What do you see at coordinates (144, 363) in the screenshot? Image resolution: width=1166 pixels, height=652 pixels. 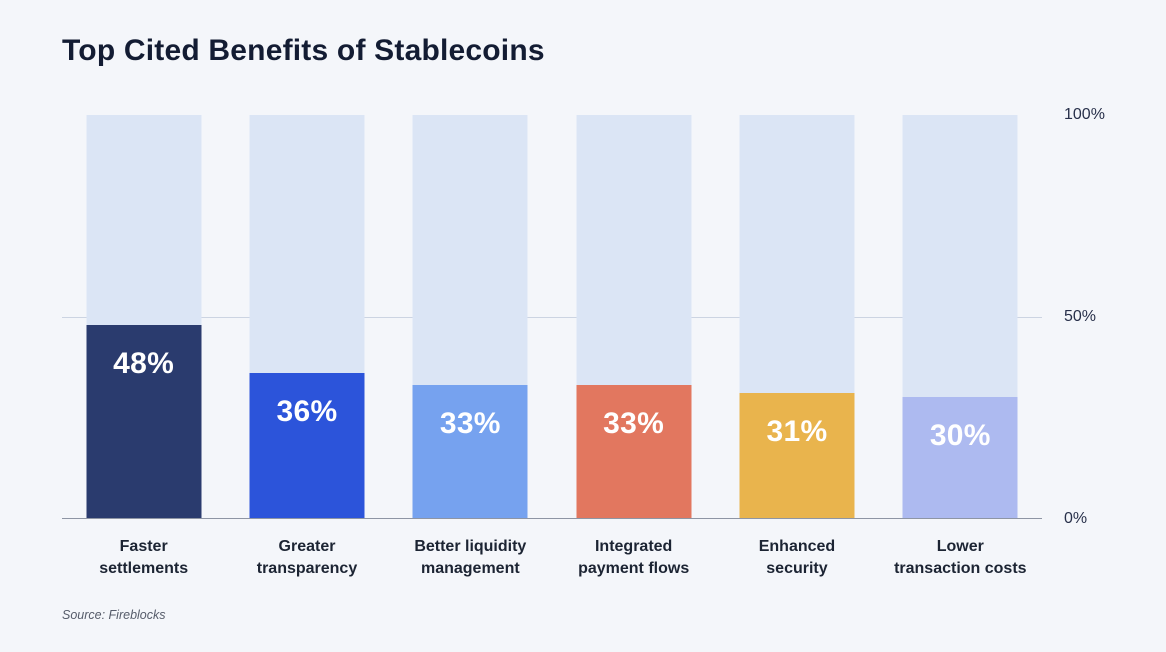 I see `bar-value-label: 48%` at bounding box center [144, 363].